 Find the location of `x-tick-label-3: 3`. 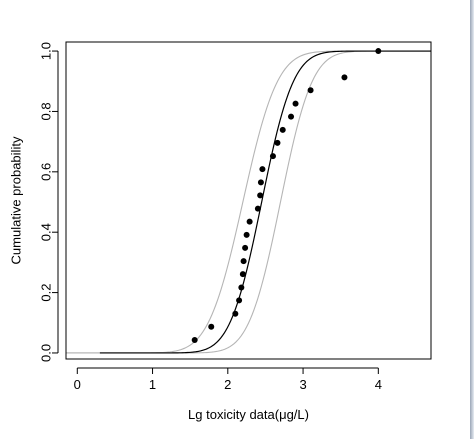

x-tick-label-3: 3 is located at coordinates (302, 384).